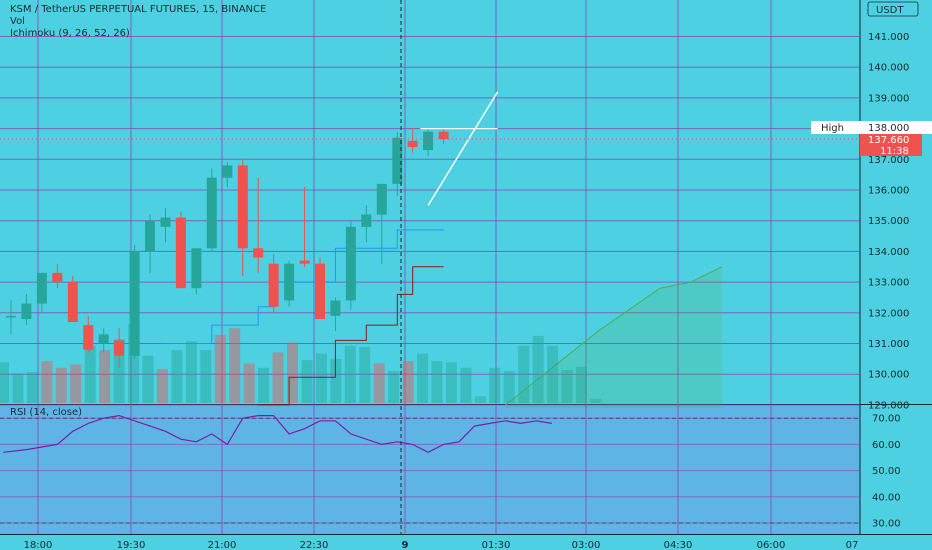 This screenshot has width=932, height=550. I want to click on price-tick-label: 133.000, so click(888, 283).